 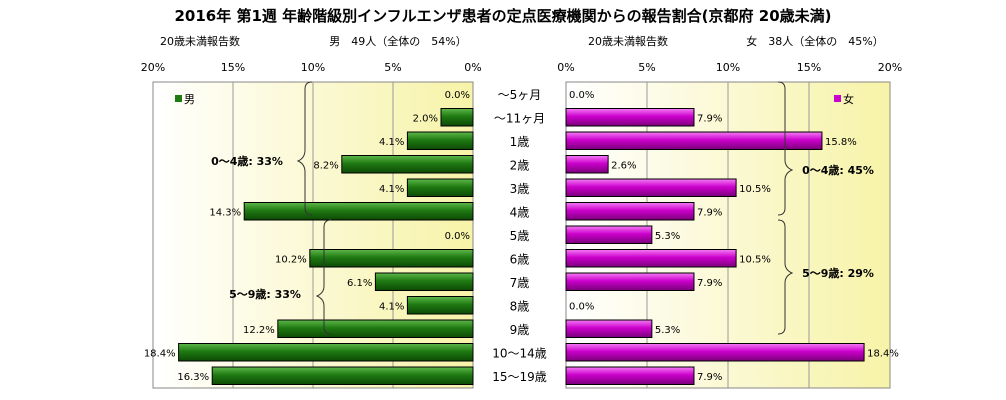 What do you see at coordinates (233, 67) in the screenshot?
I see `left-x-tick-label: 15%` at bounding box center [233, 67].